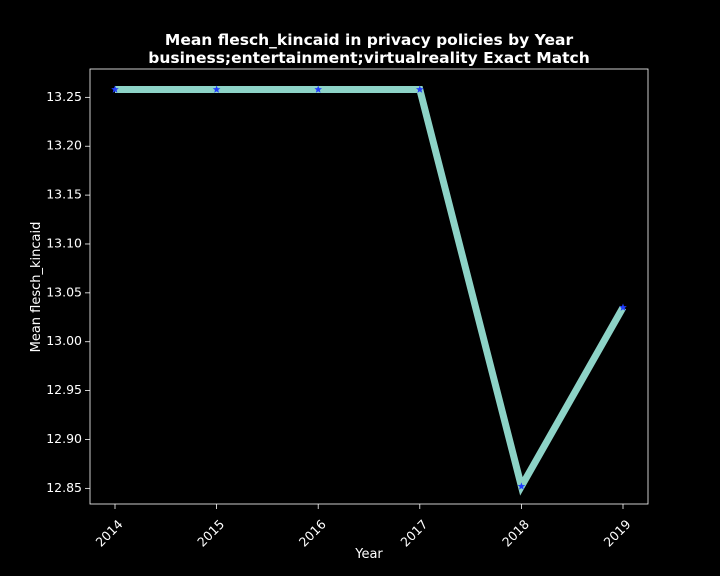  What do you see at coordinates (64, 96) in the screenshot?
I see `y-tick-label: 13.25` at bounding box center [64, 96].